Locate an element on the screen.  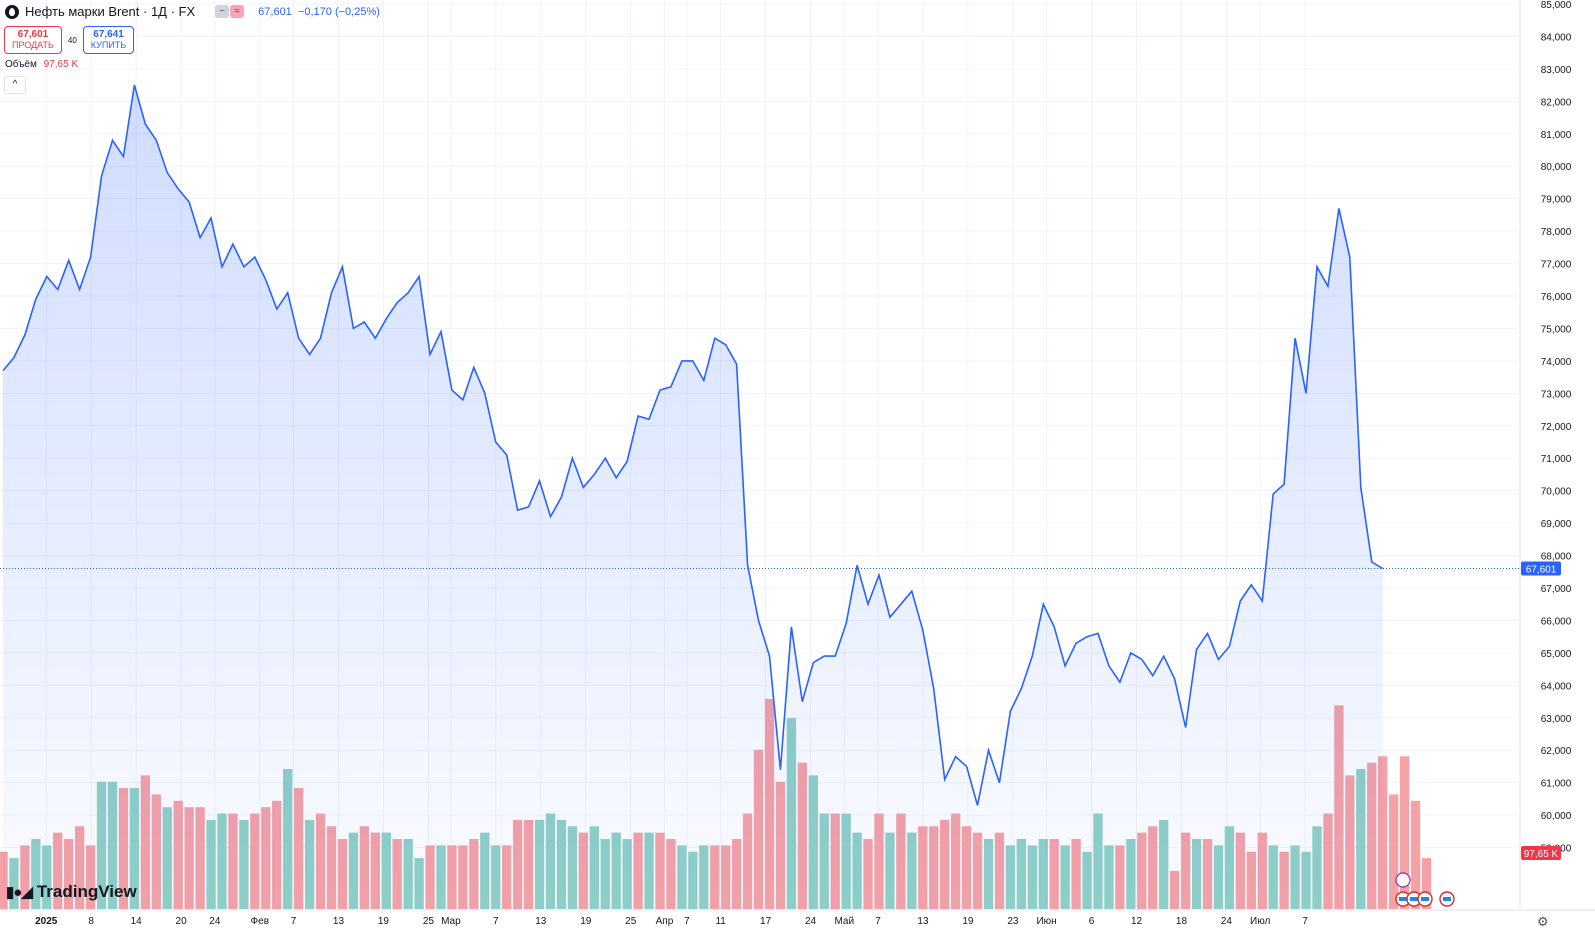
last-price-value: 67,601 −0,170 (−0,25%) is located at coordinates (319, 12).